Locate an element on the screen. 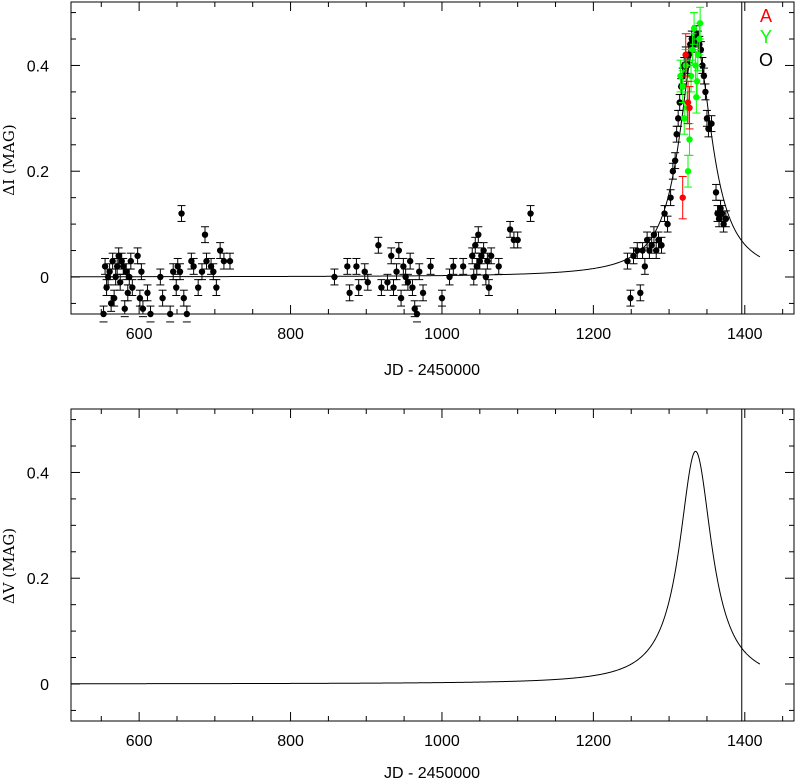  legend: A Y O is located at coordinates (766, 38).